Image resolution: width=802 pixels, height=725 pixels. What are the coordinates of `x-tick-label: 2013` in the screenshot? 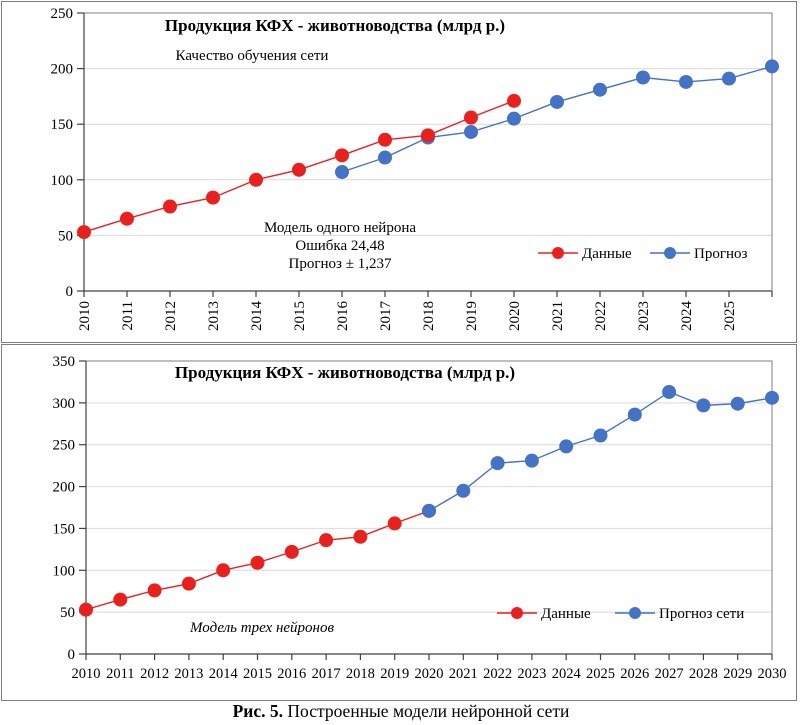 It's located at (214, 316).